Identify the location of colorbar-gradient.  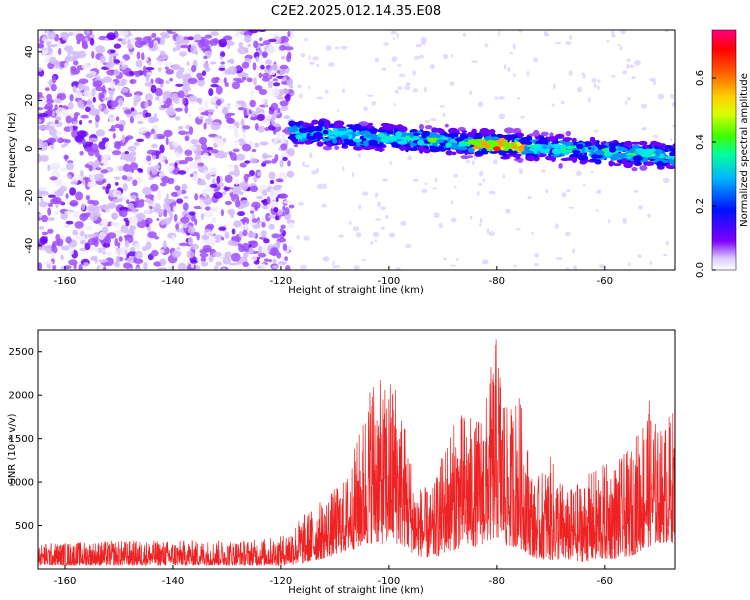
(724, 150).